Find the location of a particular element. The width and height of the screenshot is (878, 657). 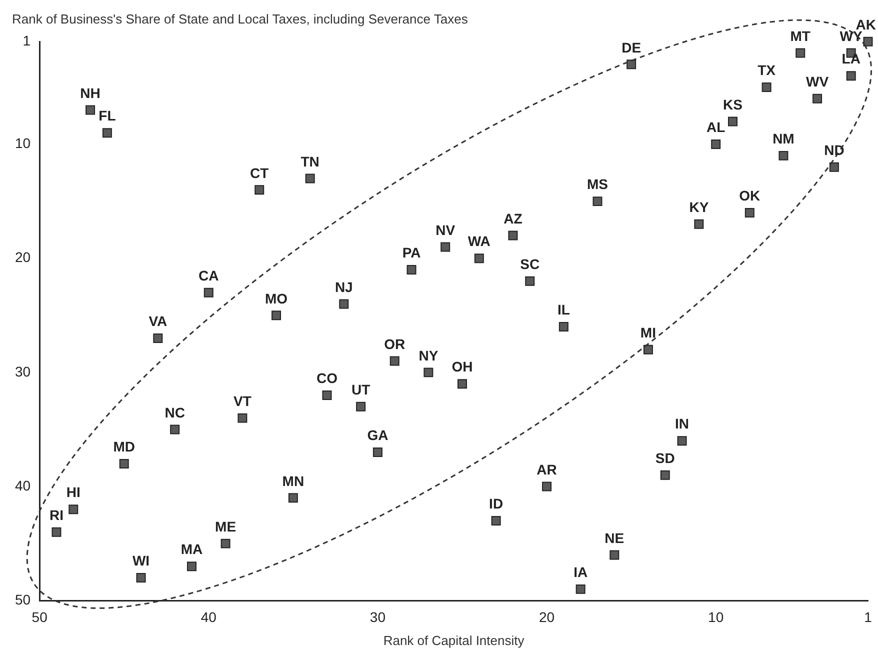

annotation: TX is located at coordinates (767, 70).